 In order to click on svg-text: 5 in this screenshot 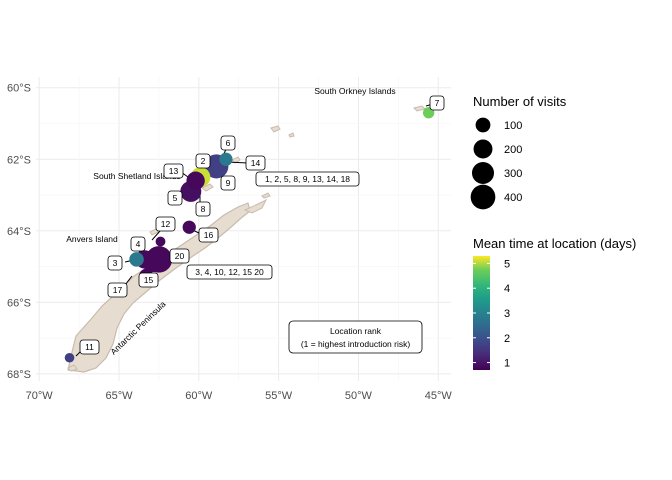, I will do `click(175, 198)`.